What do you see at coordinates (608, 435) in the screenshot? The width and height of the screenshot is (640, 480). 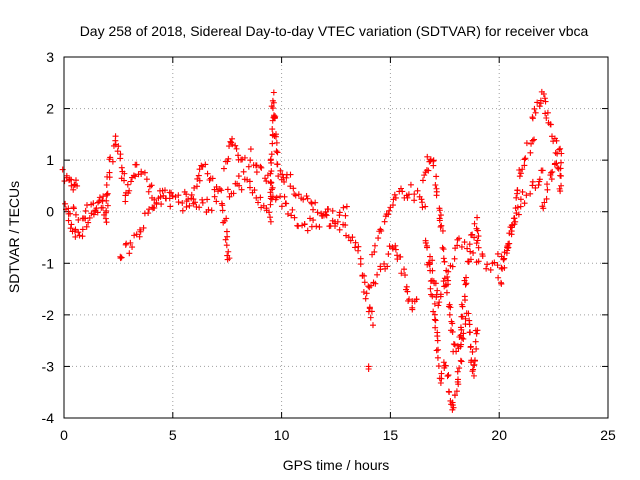 I see `x-tick-label: 25` at bounding box center [608, 435].